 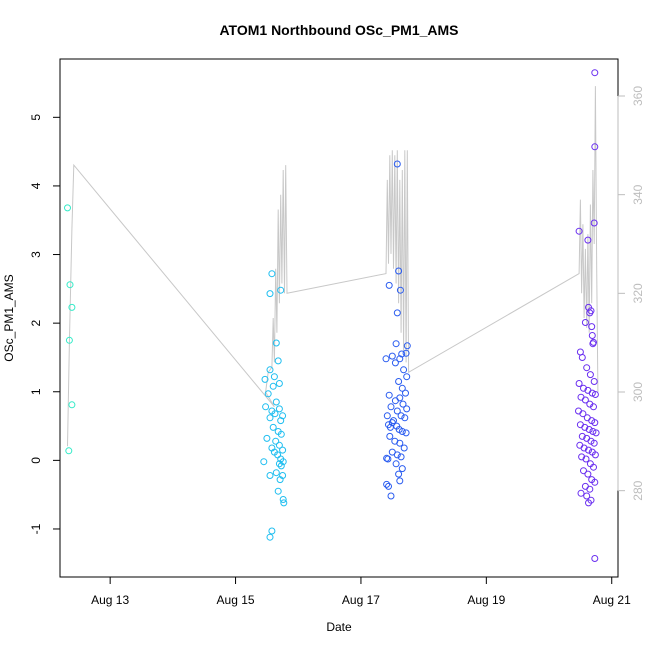 I want to click on y-tick-label: 3, so click(x=36, y=254).